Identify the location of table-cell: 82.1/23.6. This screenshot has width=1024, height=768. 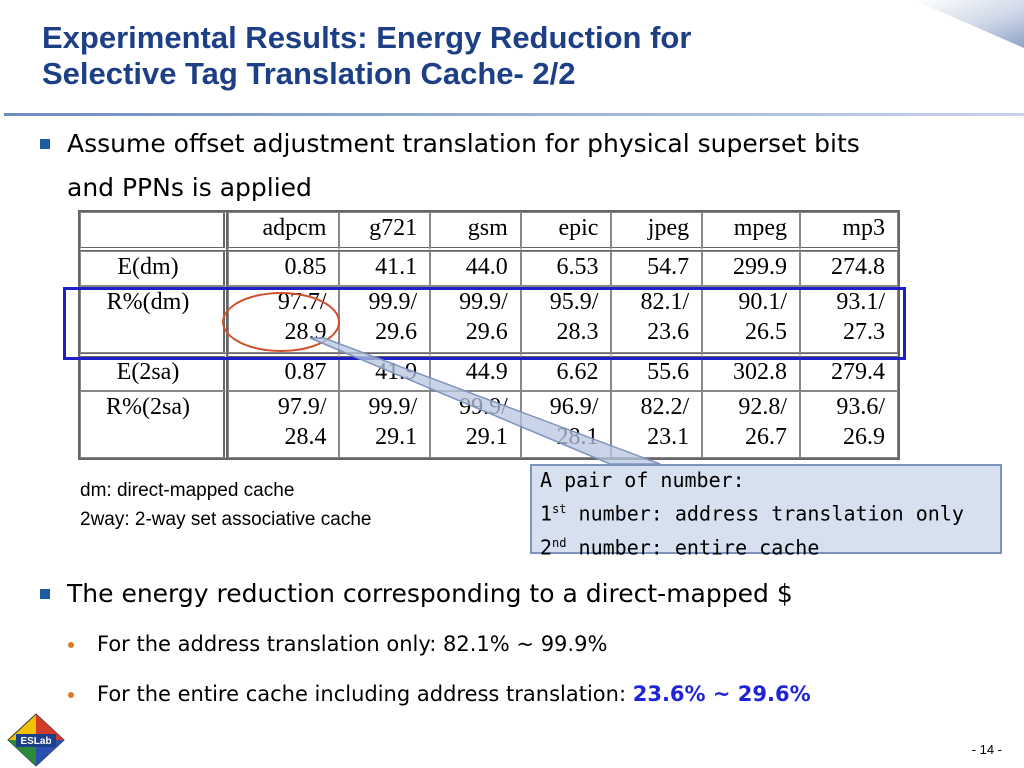
(657, 319).